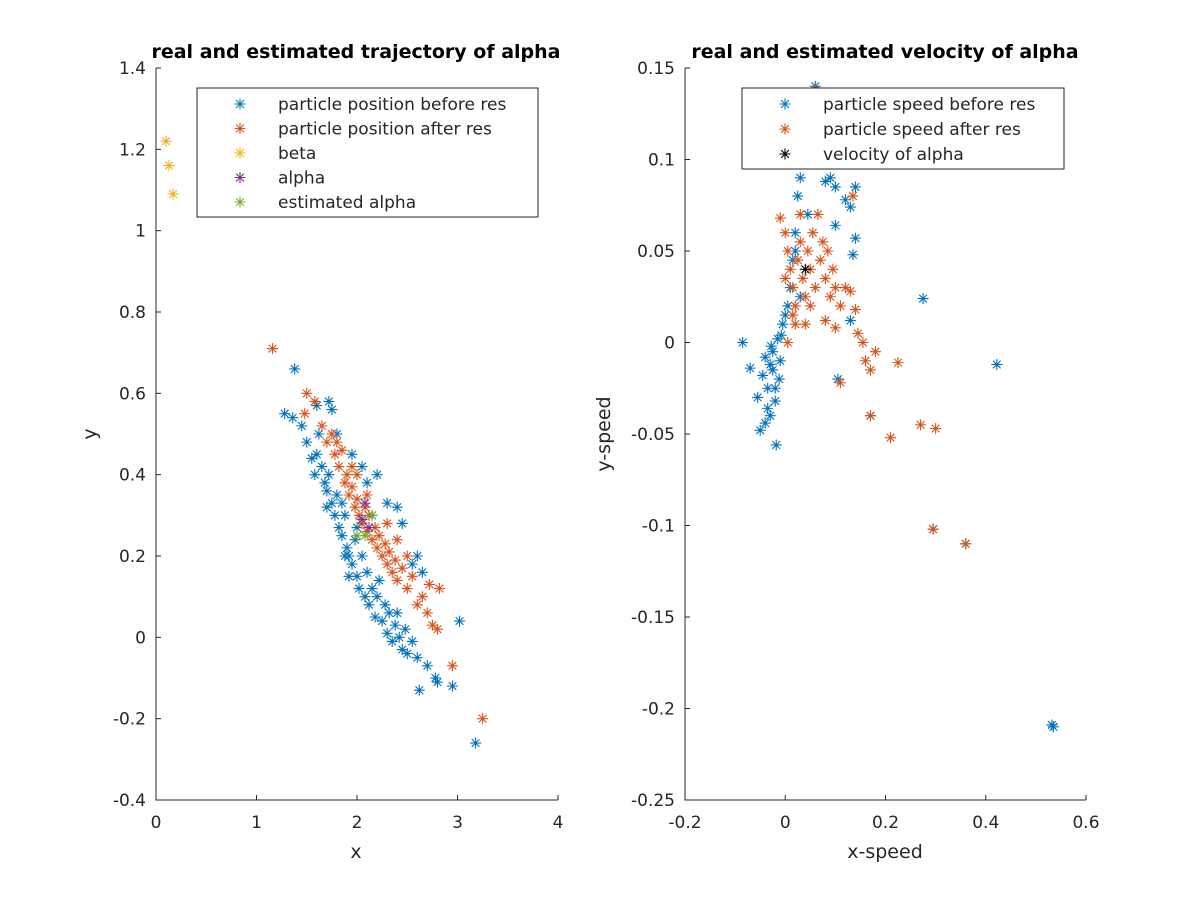 Image resolution: width=1200 pixels, height=900 pixels. I want to click on chart-title: real and estimated velocity of alpha, so click(884, 52).